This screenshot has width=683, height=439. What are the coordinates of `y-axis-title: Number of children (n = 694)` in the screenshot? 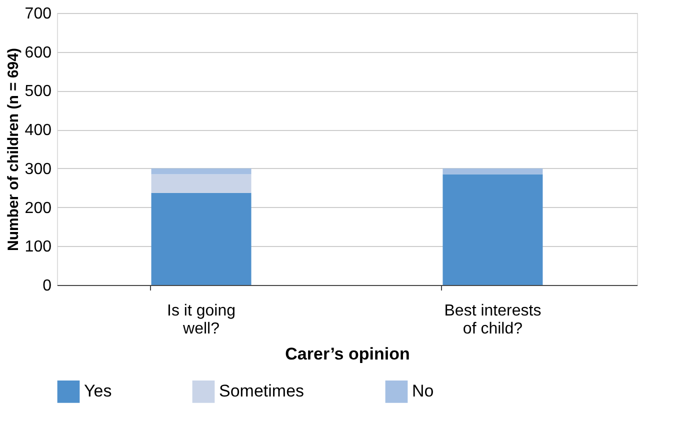 It's located at (13, 149).